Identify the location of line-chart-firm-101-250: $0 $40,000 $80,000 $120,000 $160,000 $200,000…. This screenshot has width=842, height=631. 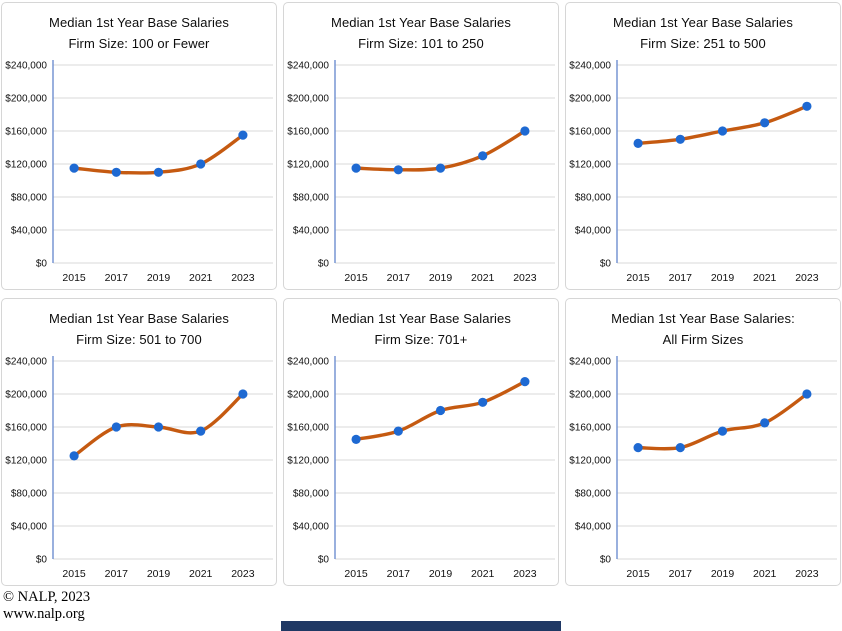
(421, 172).